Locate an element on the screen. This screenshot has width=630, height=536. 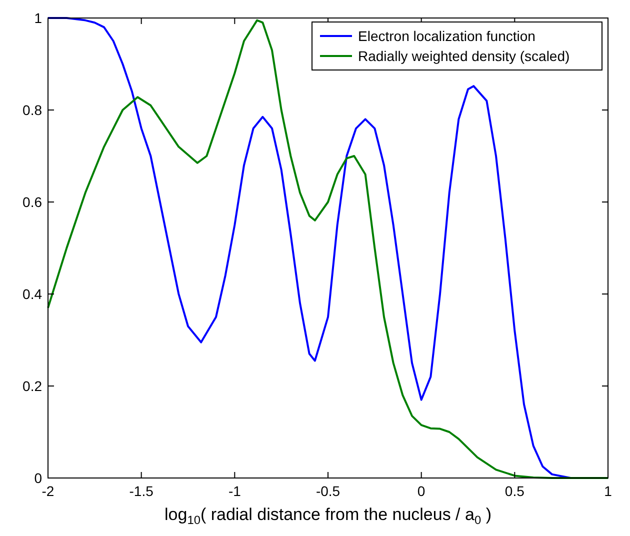
legend-label: Radially weighted density (scaled) is located at coordinates (464, 56).